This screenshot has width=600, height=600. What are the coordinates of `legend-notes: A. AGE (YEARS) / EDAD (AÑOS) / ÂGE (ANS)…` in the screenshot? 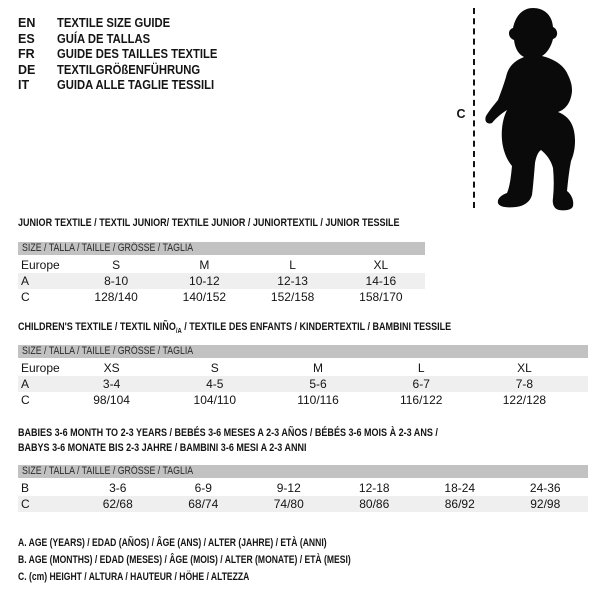 It's located at (231, 560).